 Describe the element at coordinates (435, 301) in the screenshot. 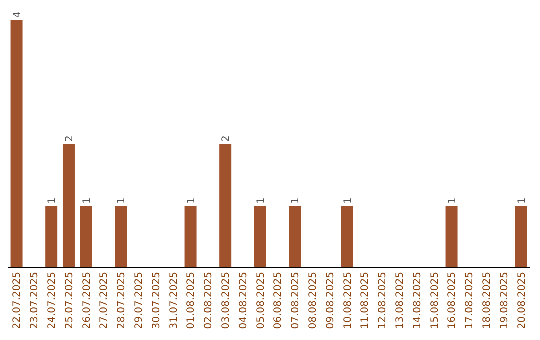

I see `x-tick-label: 15.08.2025` at that location.